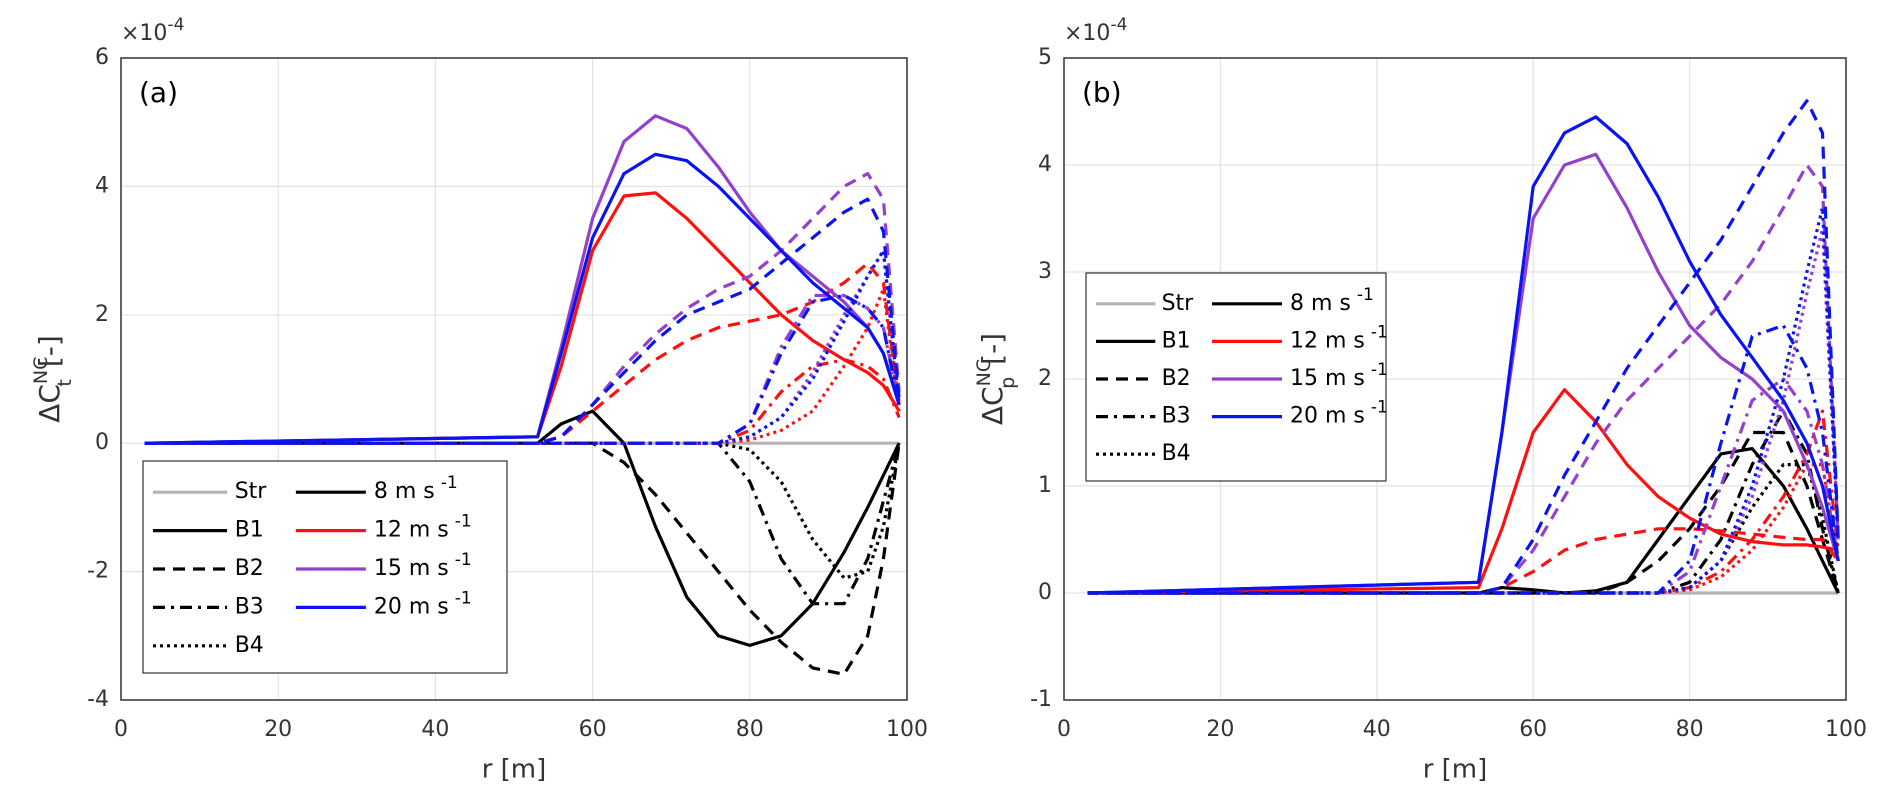  What do you see at coordinates (1045, 57) in the screenshot?
I see `y-tick-label: 5` at bounding box center [1045, 57].